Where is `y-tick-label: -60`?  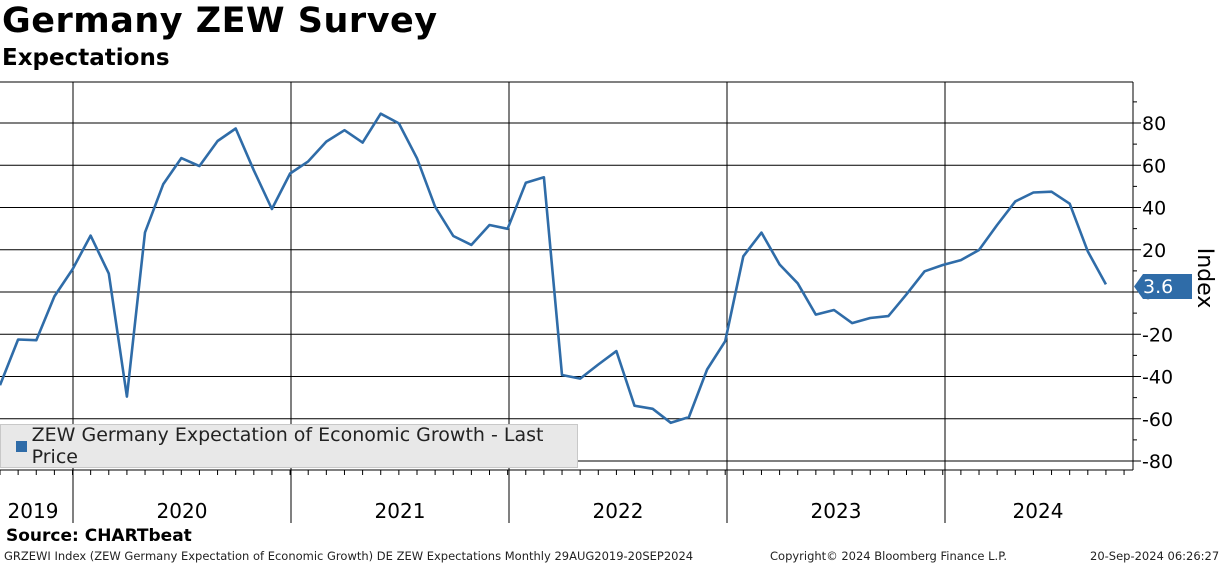
y-tick-label: -60 is located at coordinates (1157, 420).